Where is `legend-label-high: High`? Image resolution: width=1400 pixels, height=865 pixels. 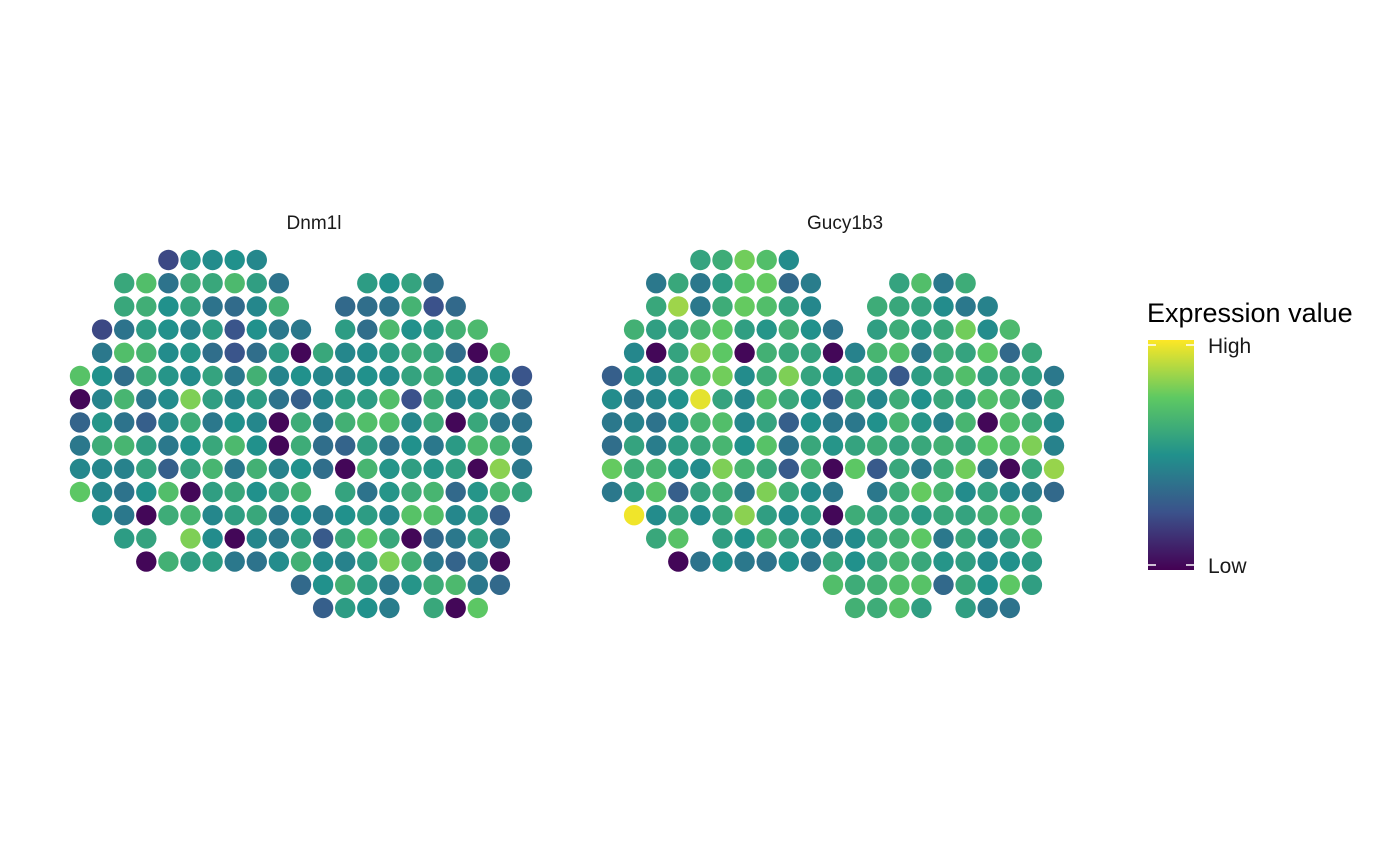
legend-label-high: High is located at coordinates (1229, 346).